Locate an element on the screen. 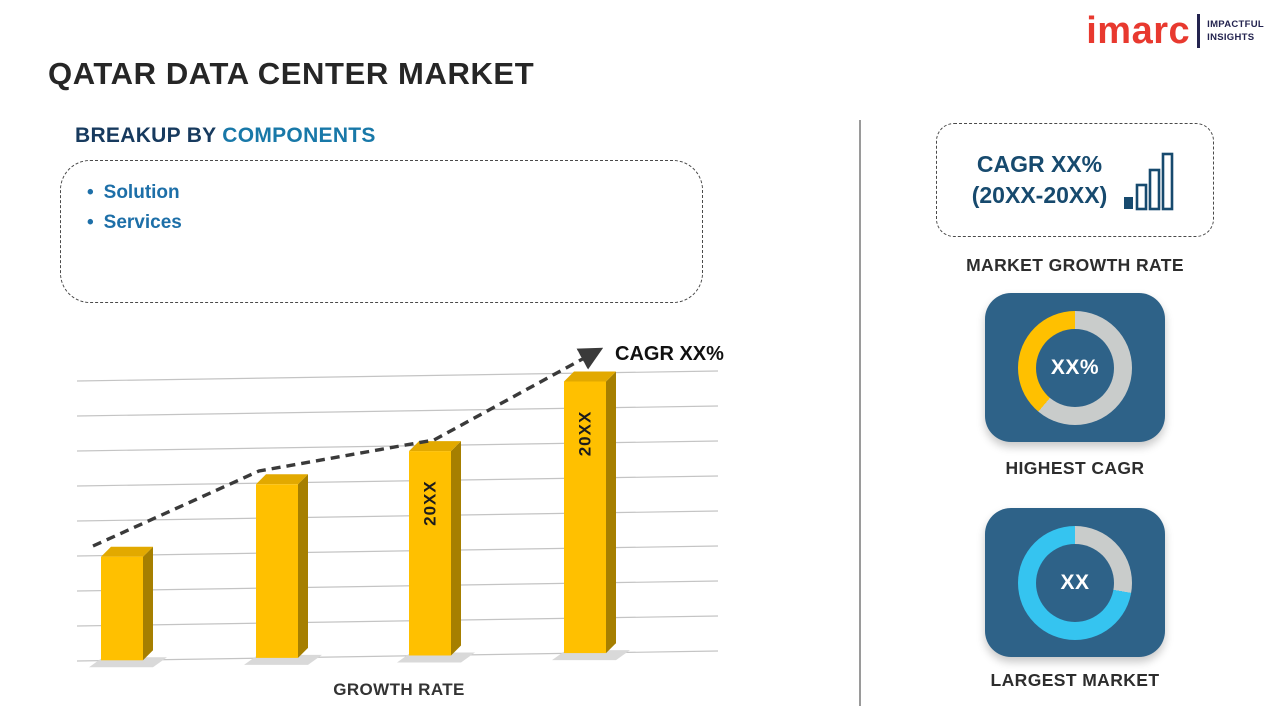 This screenshot has height=720, width=1280. breakup-heading: BREAKUP BY COMPONENTS is located at coordinates (225, 136).